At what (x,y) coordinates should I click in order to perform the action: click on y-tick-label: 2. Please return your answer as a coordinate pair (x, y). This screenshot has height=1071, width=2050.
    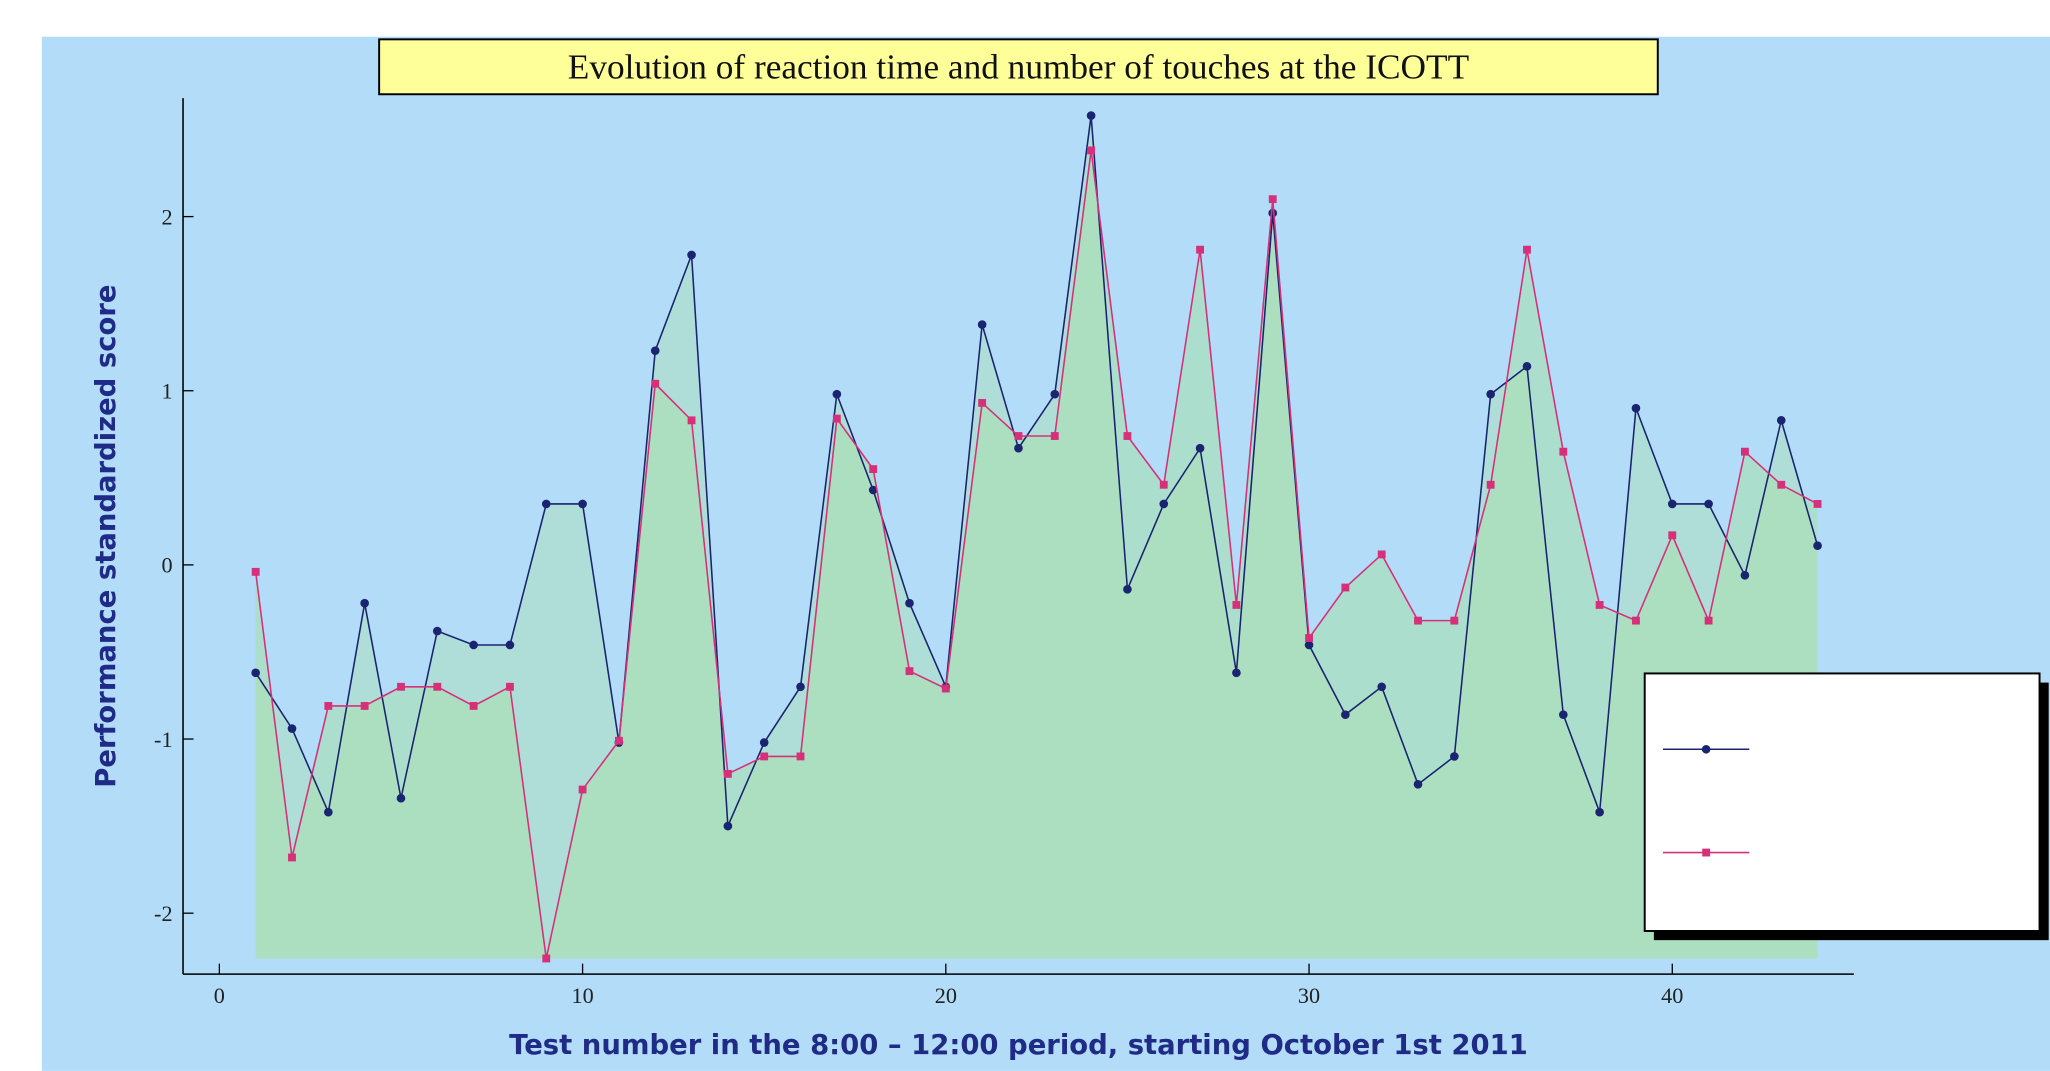
    Looking at the image, I should click on (166, 216).